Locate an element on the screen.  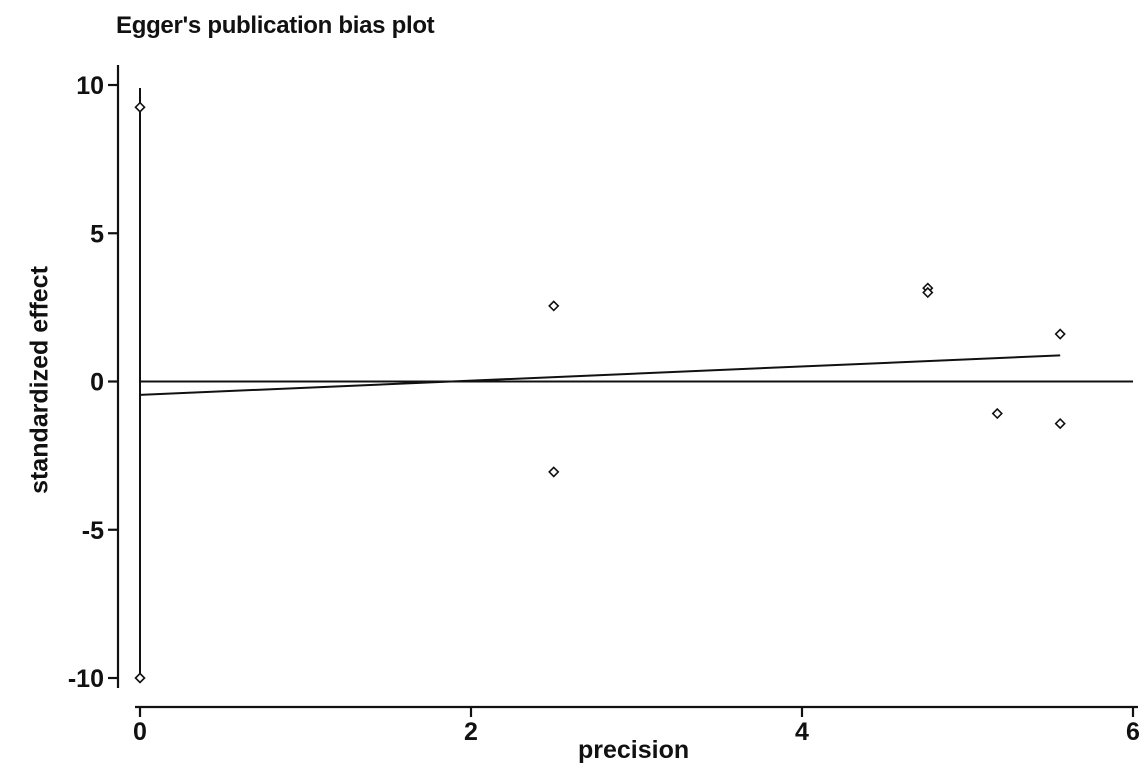
x-tick-label: 6 is located at coordinates (1133, 732).